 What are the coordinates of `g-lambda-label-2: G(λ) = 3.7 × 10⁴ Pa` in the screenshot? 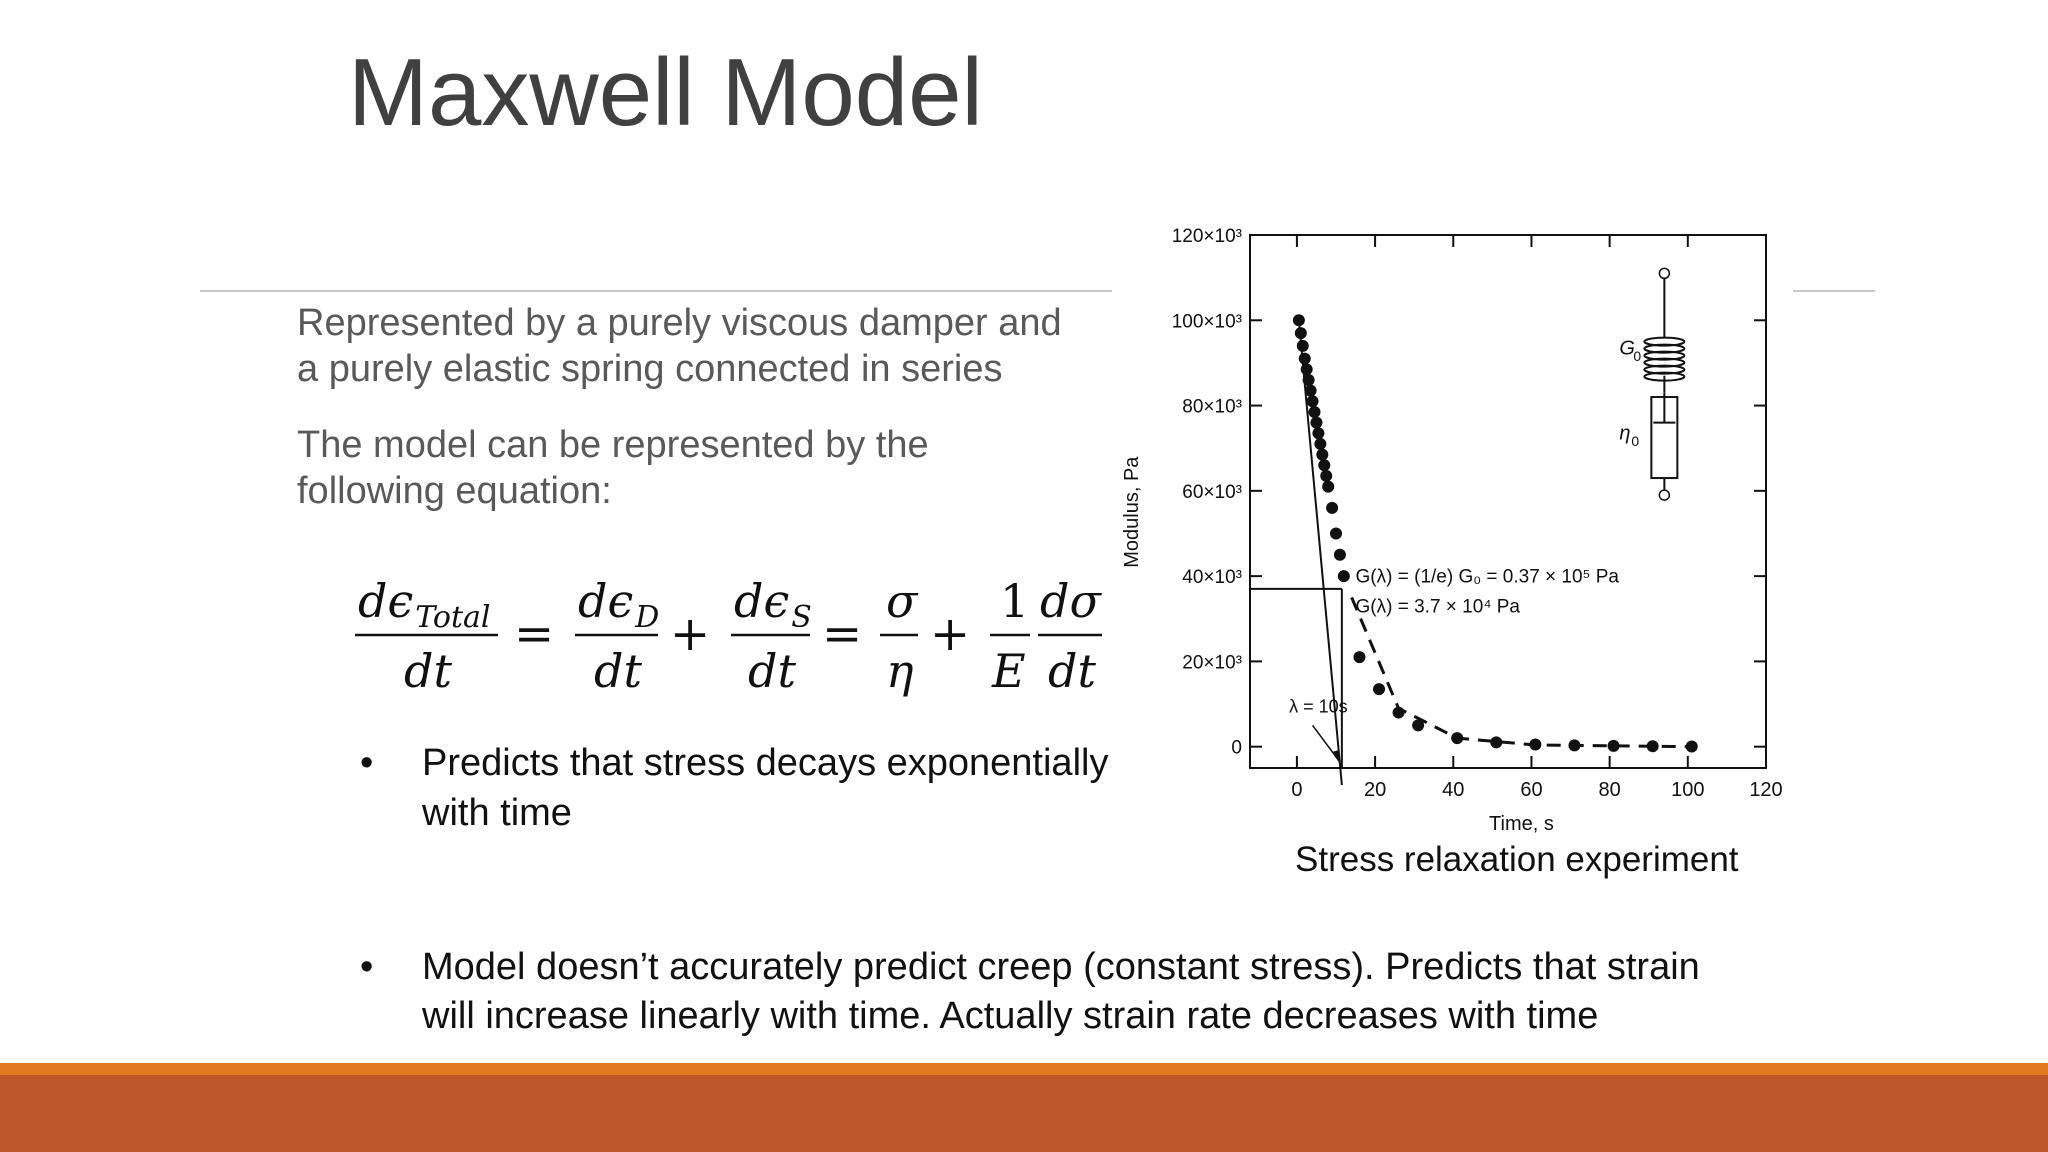 It's located at (1438, 606).